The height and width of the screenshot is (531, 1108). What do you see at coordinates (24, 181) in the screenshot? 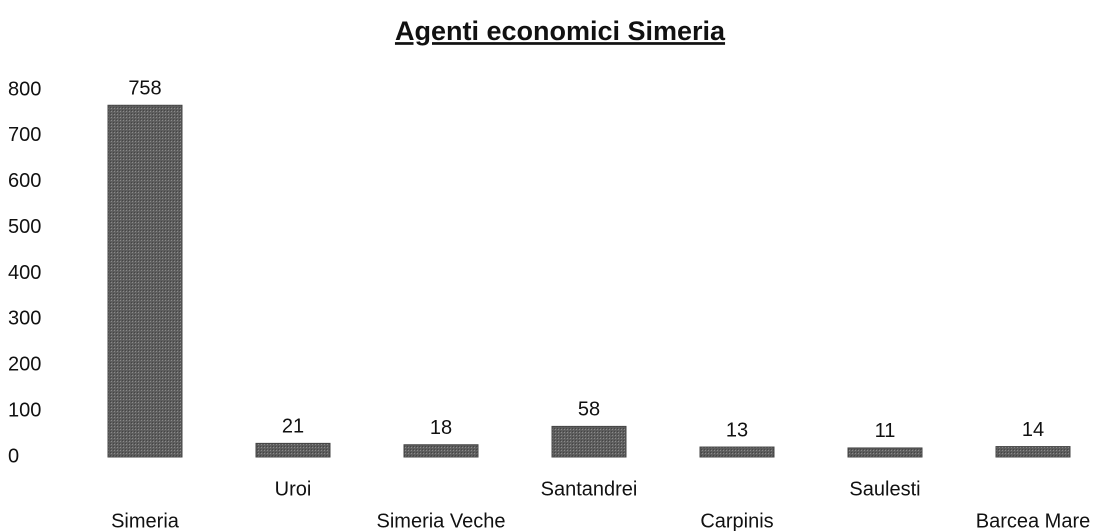
I see `y-tick-label: 600` at bounding box center [24, 181].